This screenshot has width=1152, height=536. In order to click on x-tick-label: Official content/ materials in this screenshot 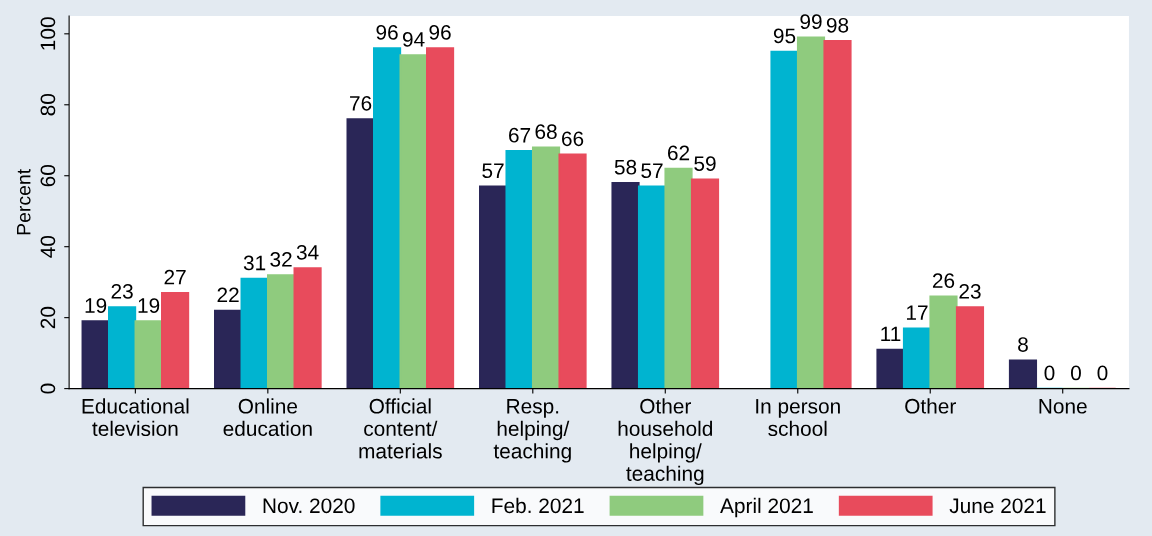, I will do `click(400, 428)`.